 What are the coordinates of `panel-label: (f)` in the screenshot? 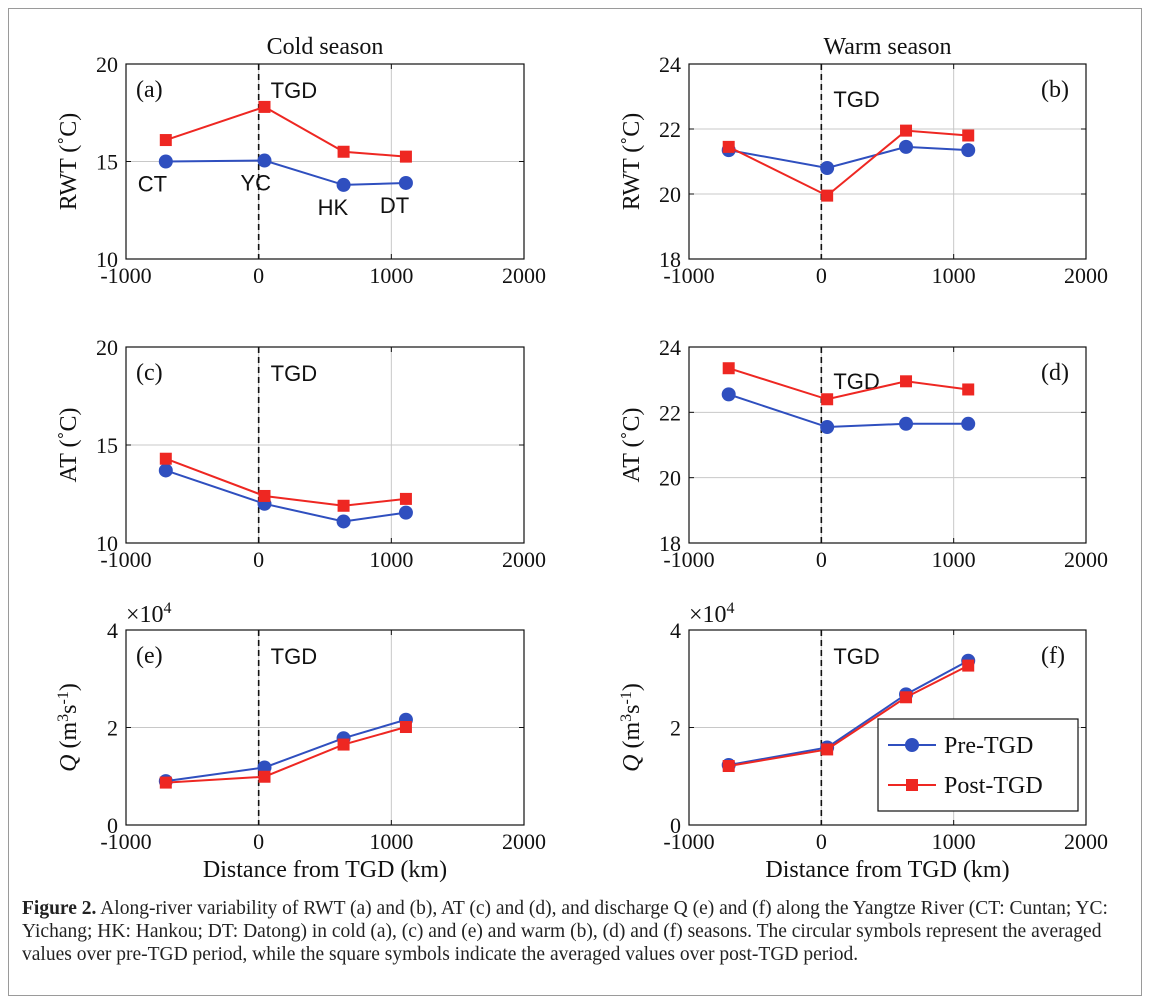 It's located at (1053, 656).